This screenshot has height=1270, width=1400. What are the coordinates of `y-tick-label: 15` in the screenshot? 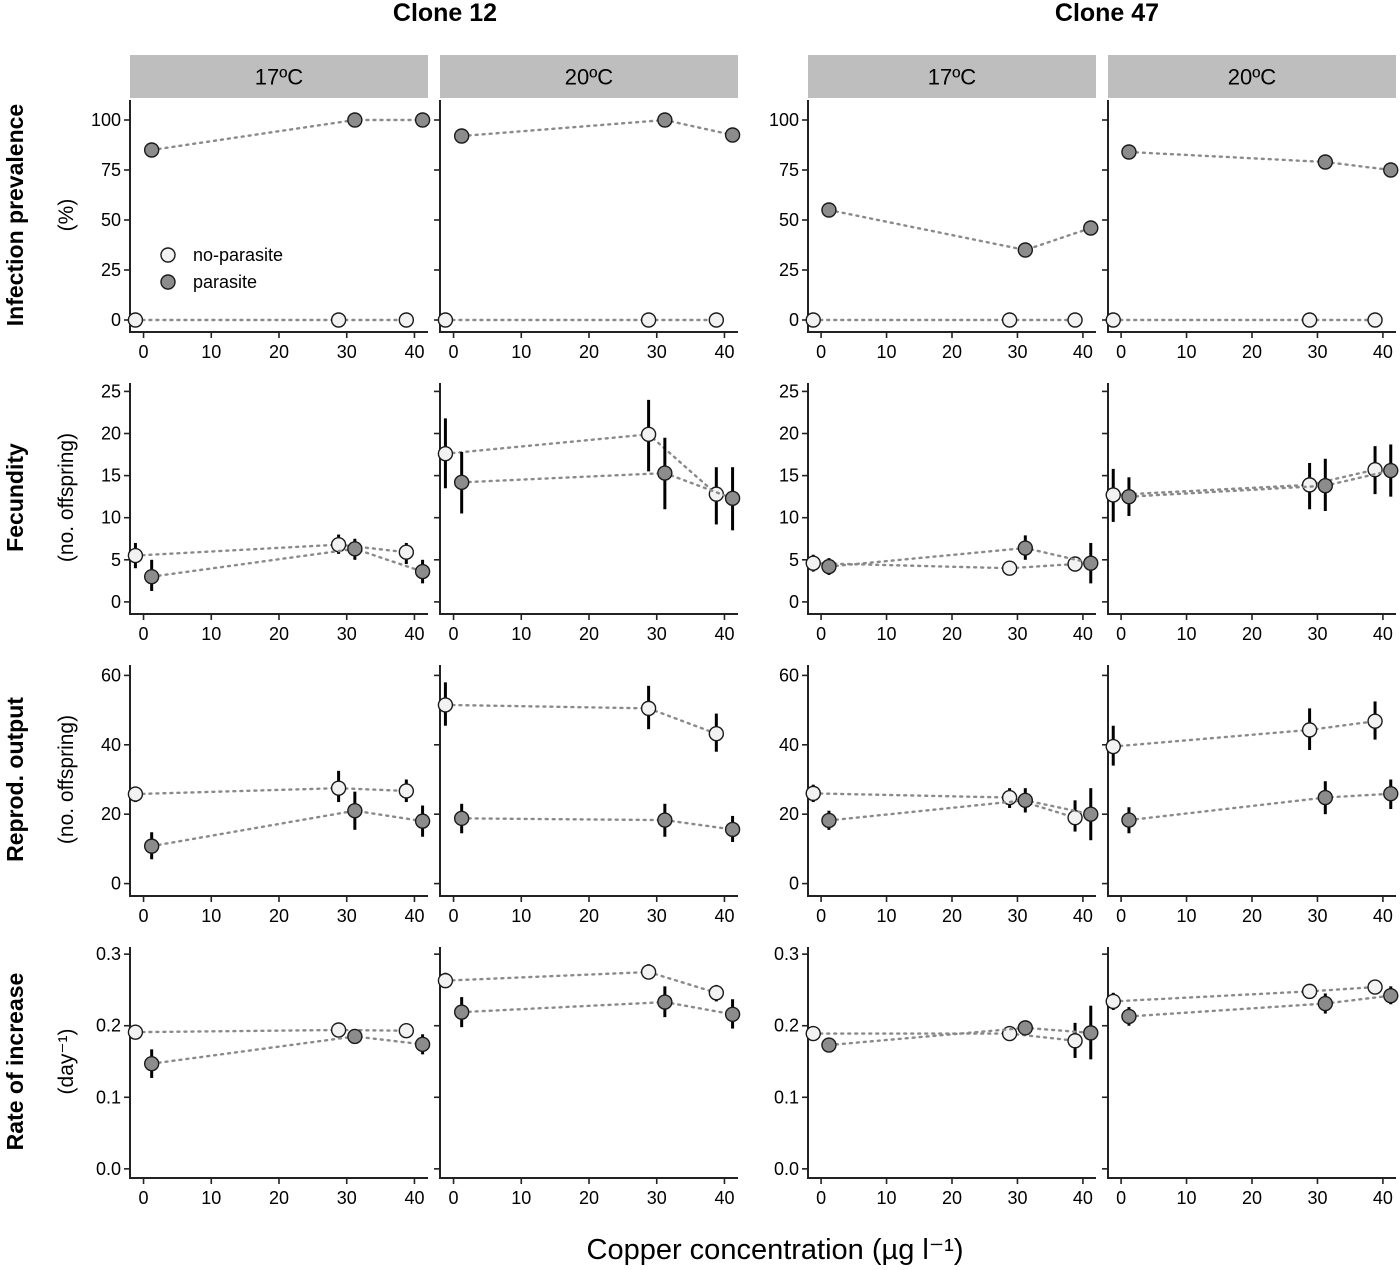 It's located at (111, 476).